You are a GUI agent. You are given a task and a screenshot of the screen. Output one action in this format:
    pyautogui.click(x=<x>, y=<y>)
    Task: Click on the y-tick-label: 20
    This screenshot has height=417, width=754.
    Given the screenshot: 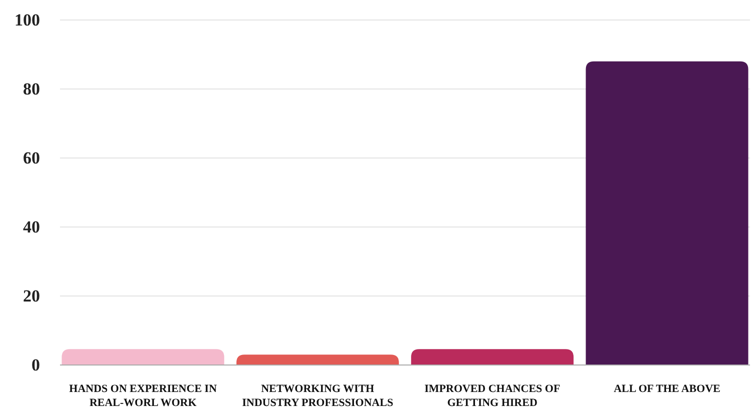 What is the action you would take?
    pyautogui.click(x=31, y=296)
    